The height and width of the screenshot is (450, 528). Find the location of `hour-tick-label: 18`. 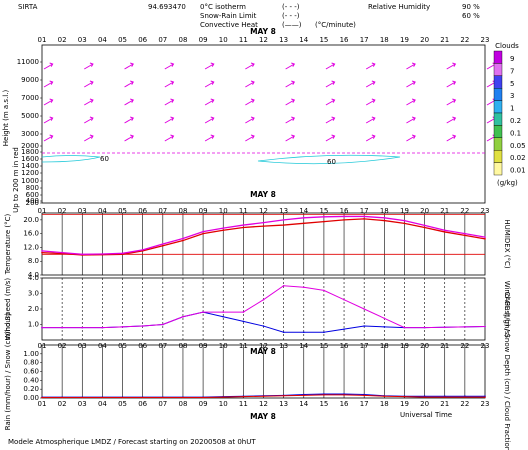

hour-tick-label: 18 is located at coordinates (384, 40).